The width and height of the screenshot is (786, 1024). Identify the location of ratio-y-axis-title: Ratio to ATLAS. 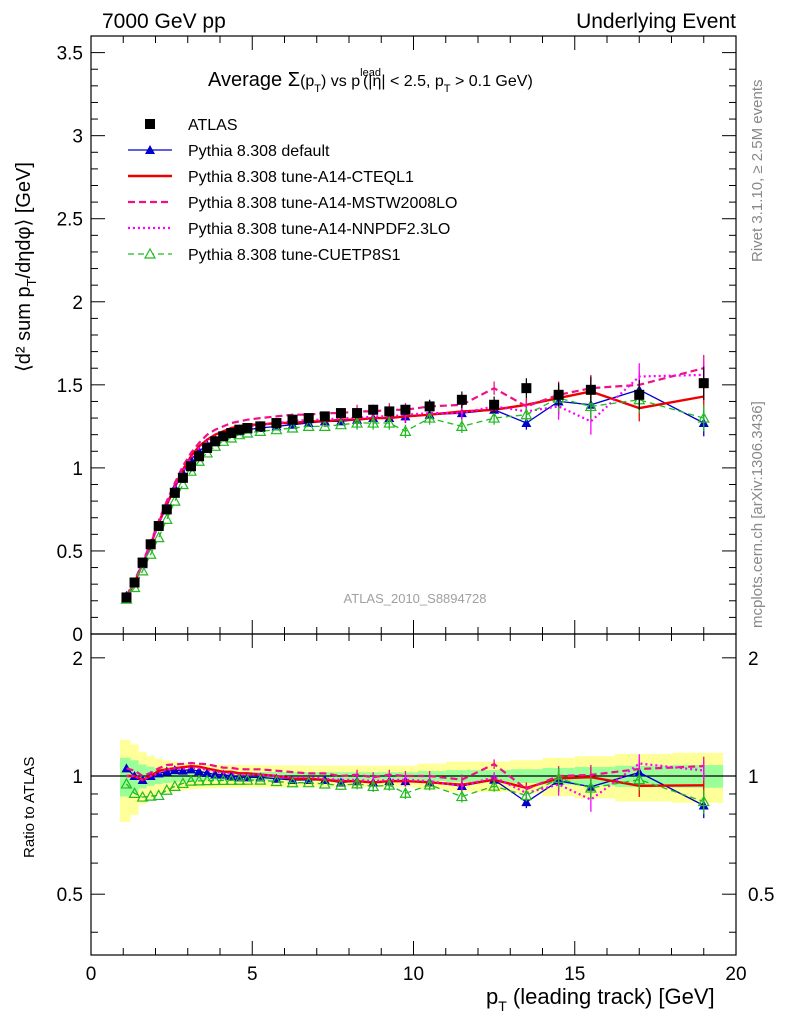
(29, 807).